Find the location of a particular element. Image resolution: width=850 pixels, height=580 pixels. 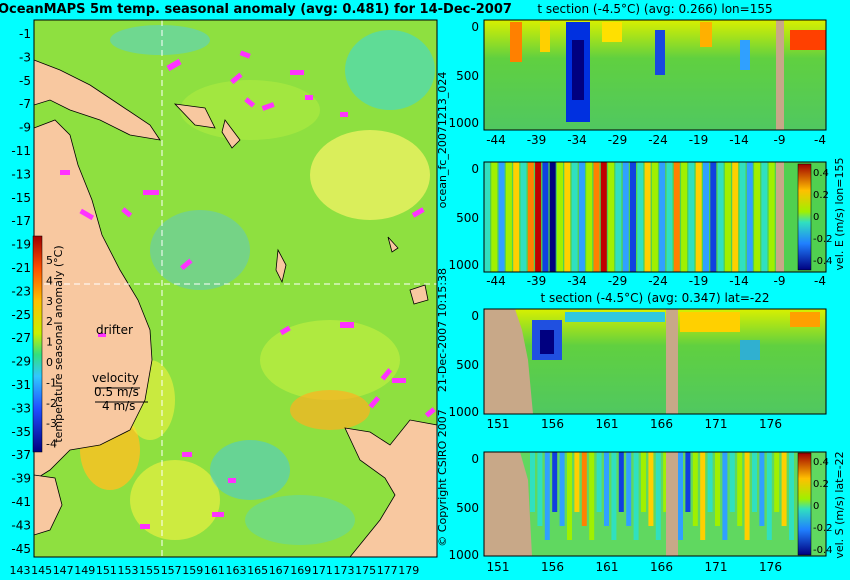

panel-4-land-ridge is located at coordinates (672, 504).